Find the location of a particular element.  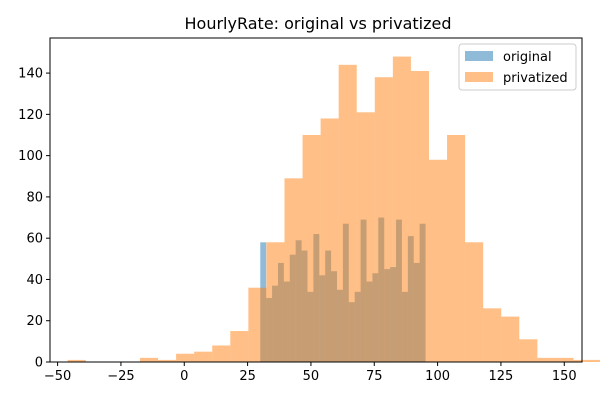

legend: original privatized is located at coordinates (517, 67).